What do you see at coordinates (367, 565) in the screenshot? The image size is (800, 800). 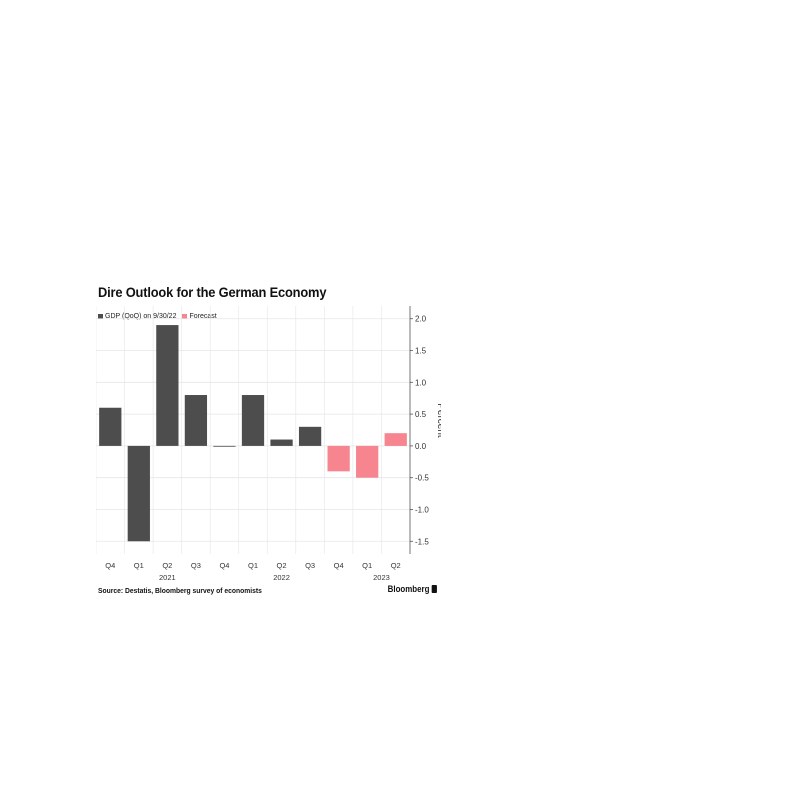 I see `x-tick-label-9: Q1` at bounding box center [367, 565].